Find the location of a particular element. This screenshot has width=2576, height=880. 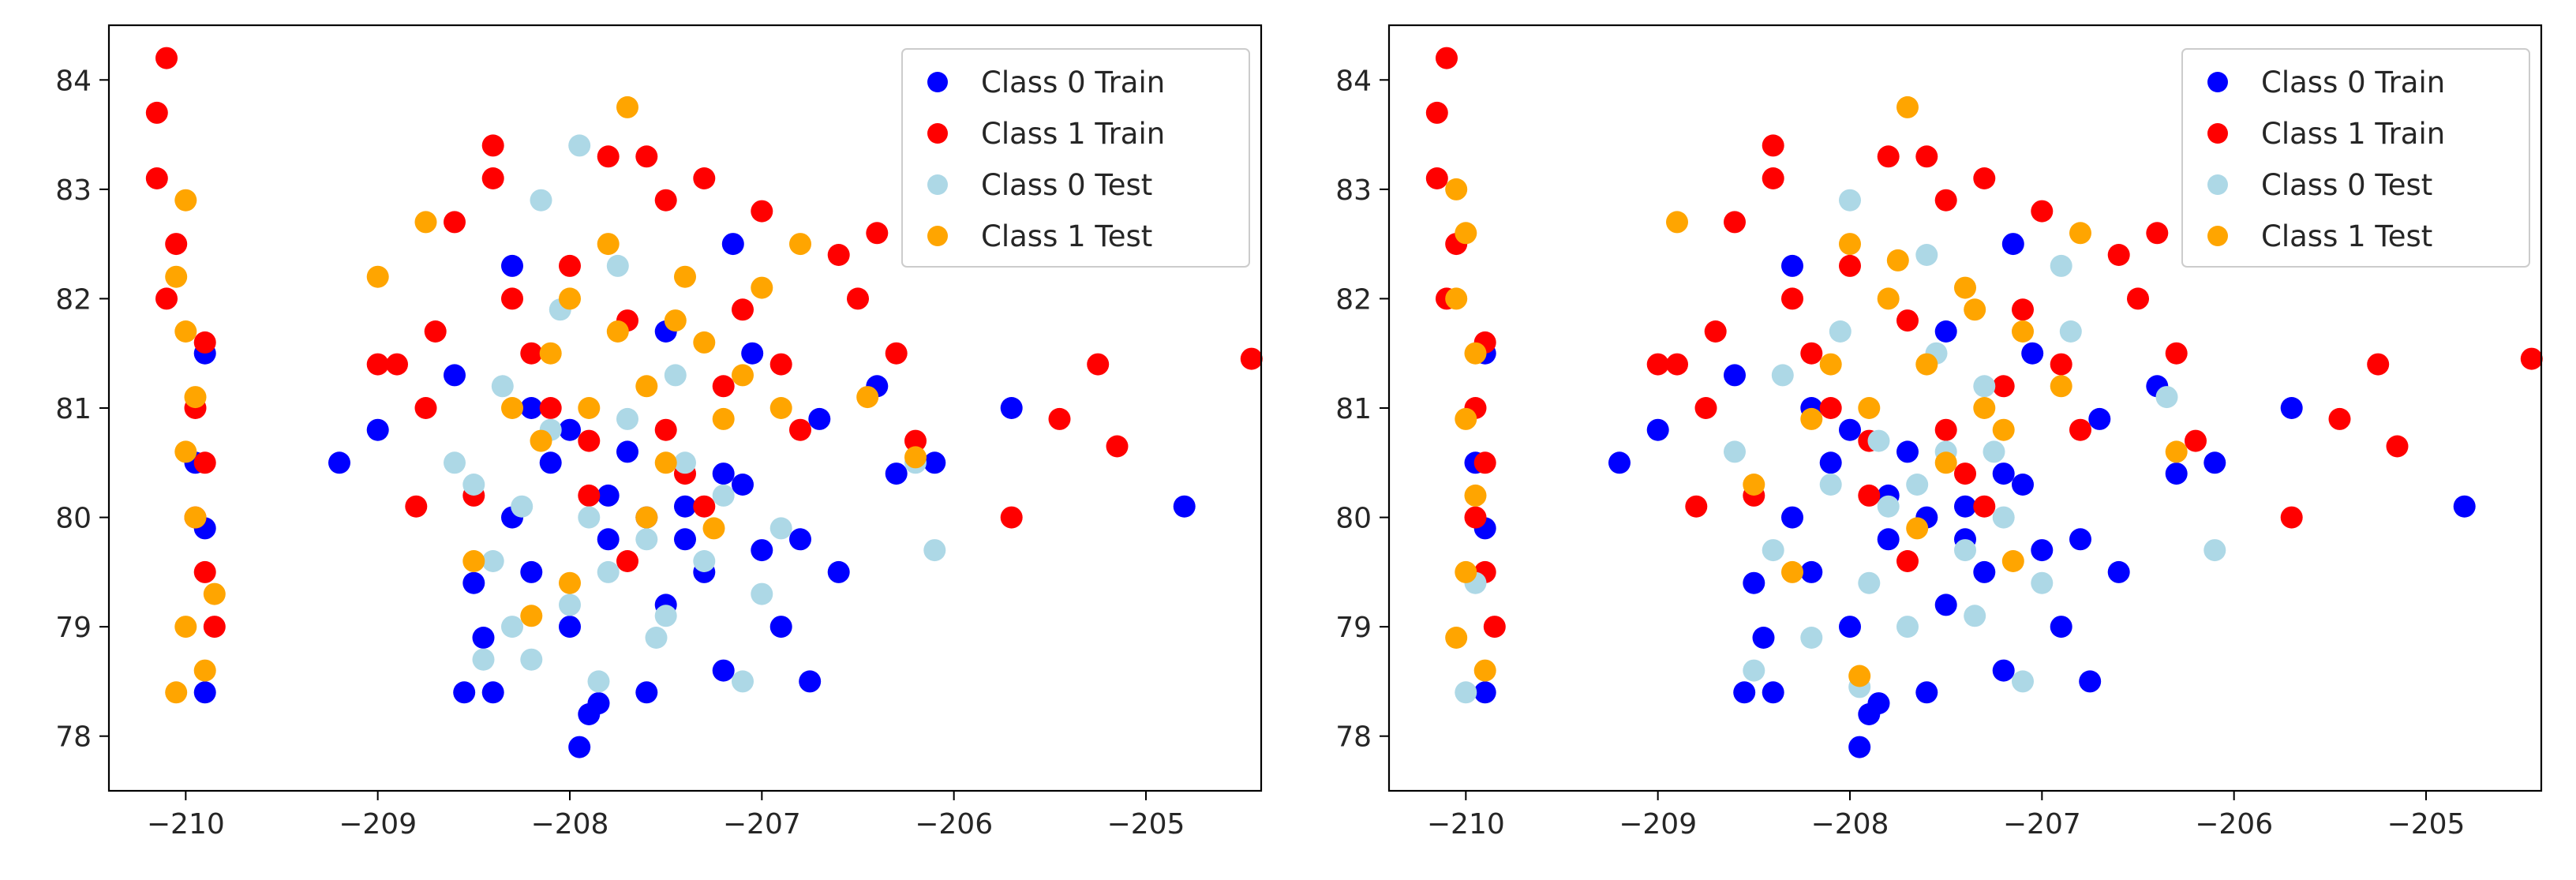

x-tick-label: −209 is located at coordinates (1658, 824).